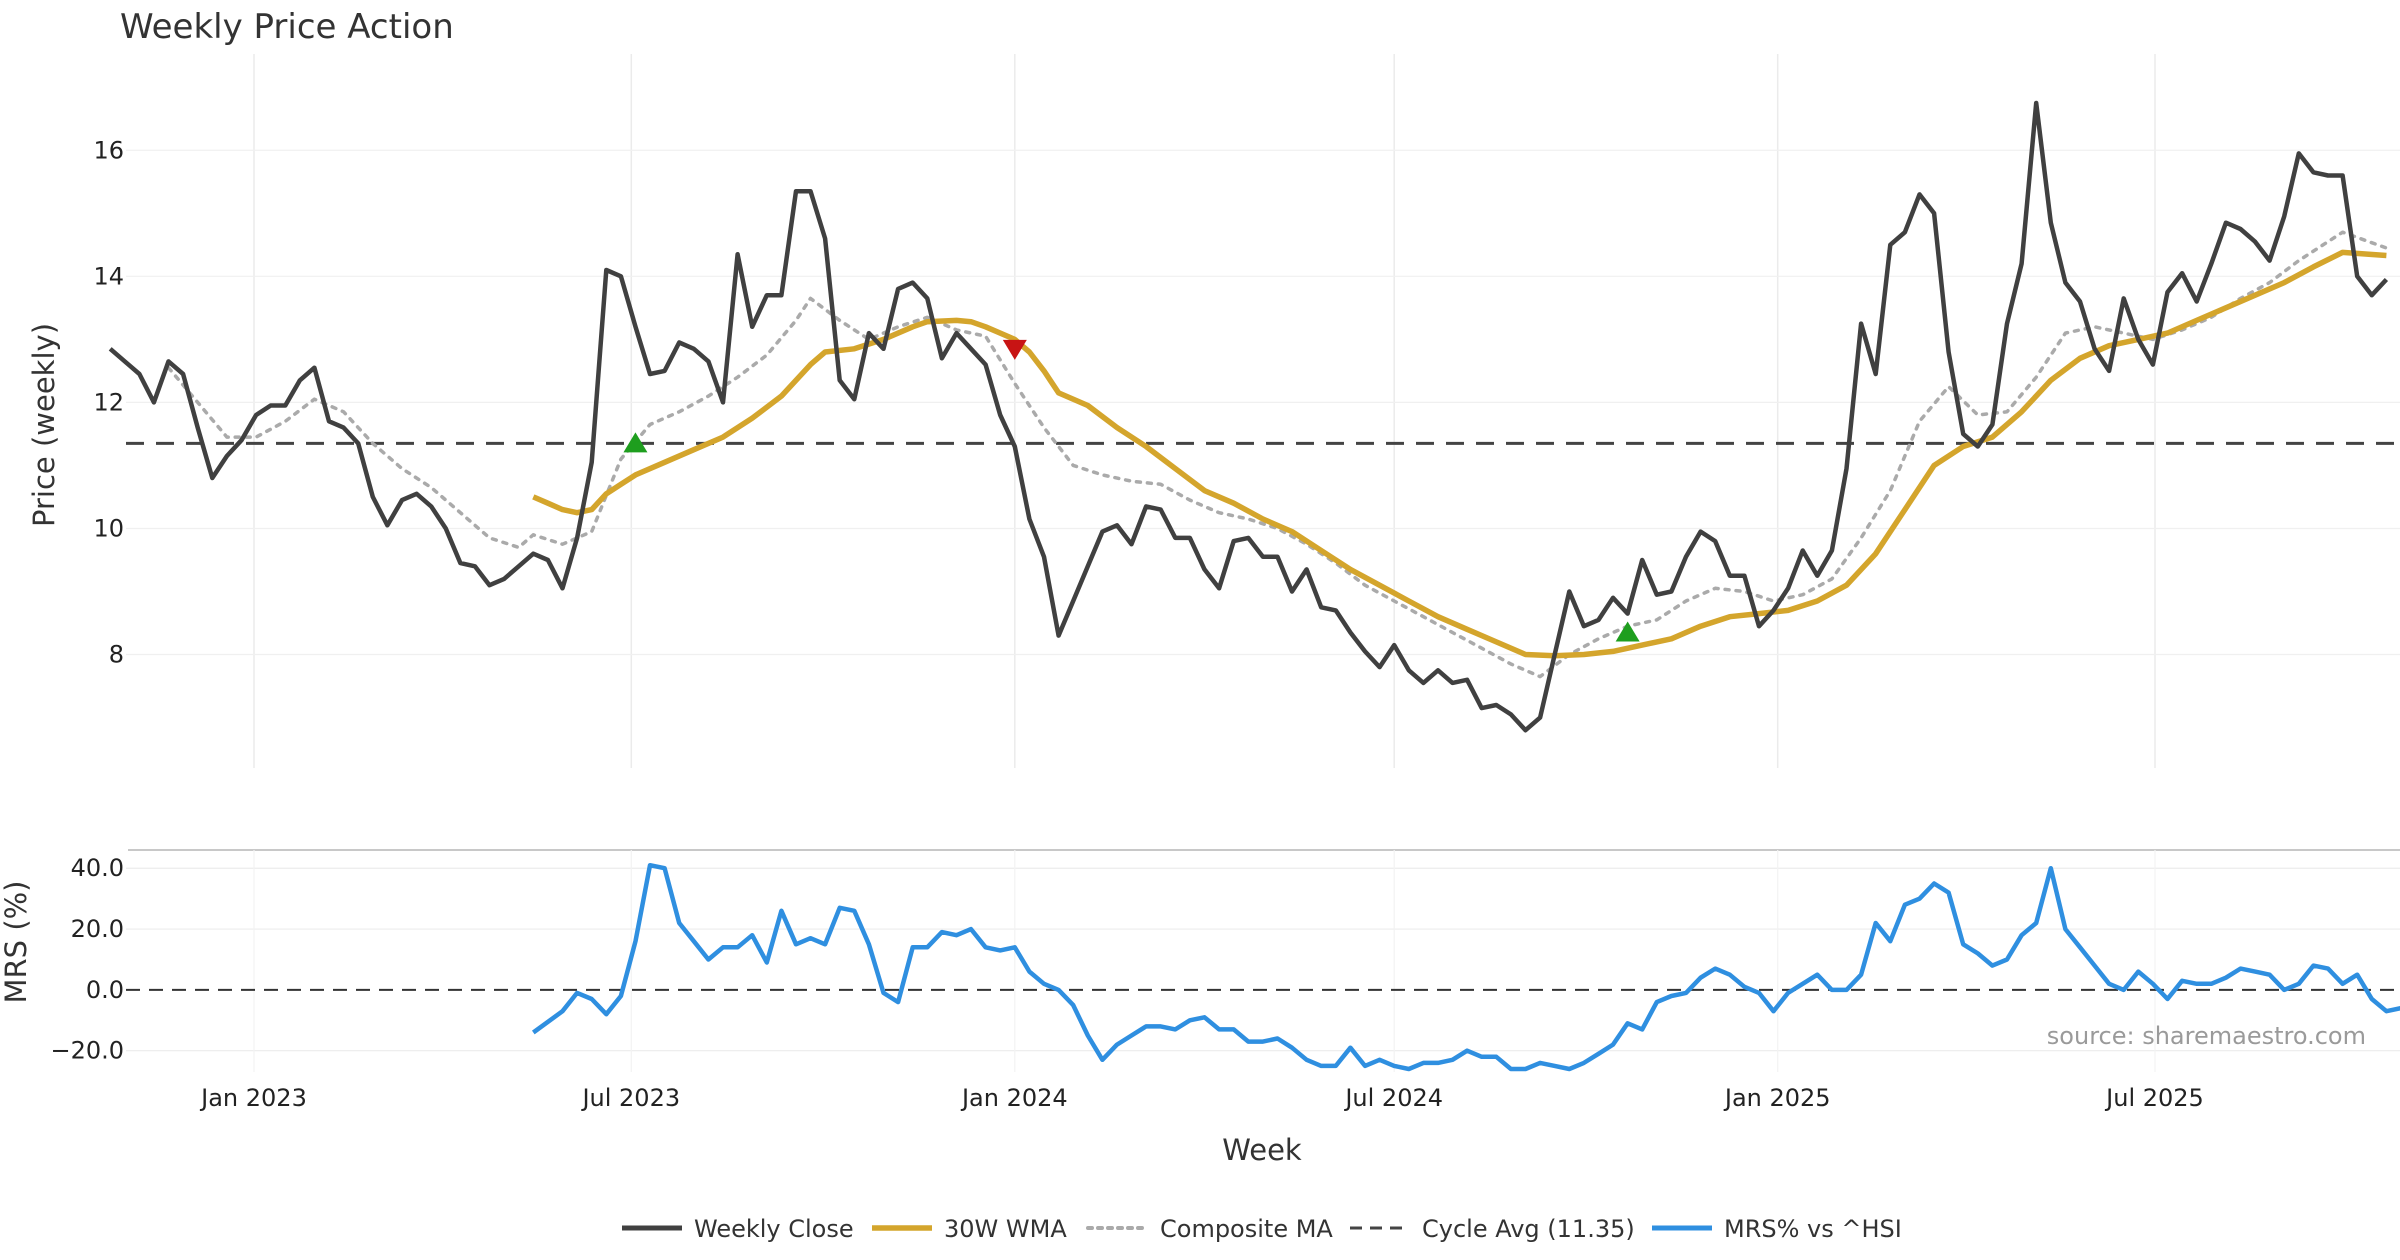 This screenshot has height=1260, width=2400. I want to click on legend-label-mrs-vs-hsi: MRS% vs ^HSI, so click(1813, 1229).